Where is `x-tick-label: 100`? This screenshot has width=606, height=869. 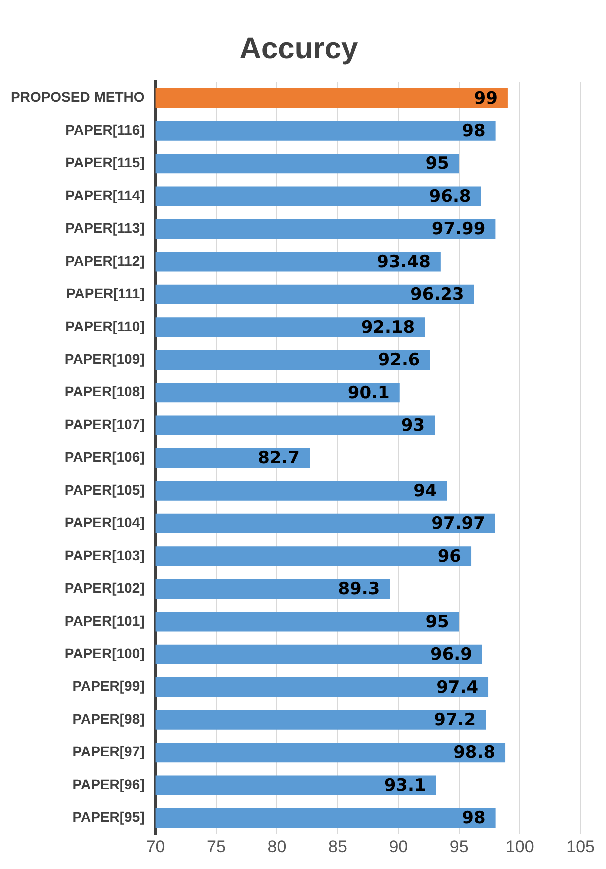 x-tick-label: 100 is located at coordinates (520, 846).